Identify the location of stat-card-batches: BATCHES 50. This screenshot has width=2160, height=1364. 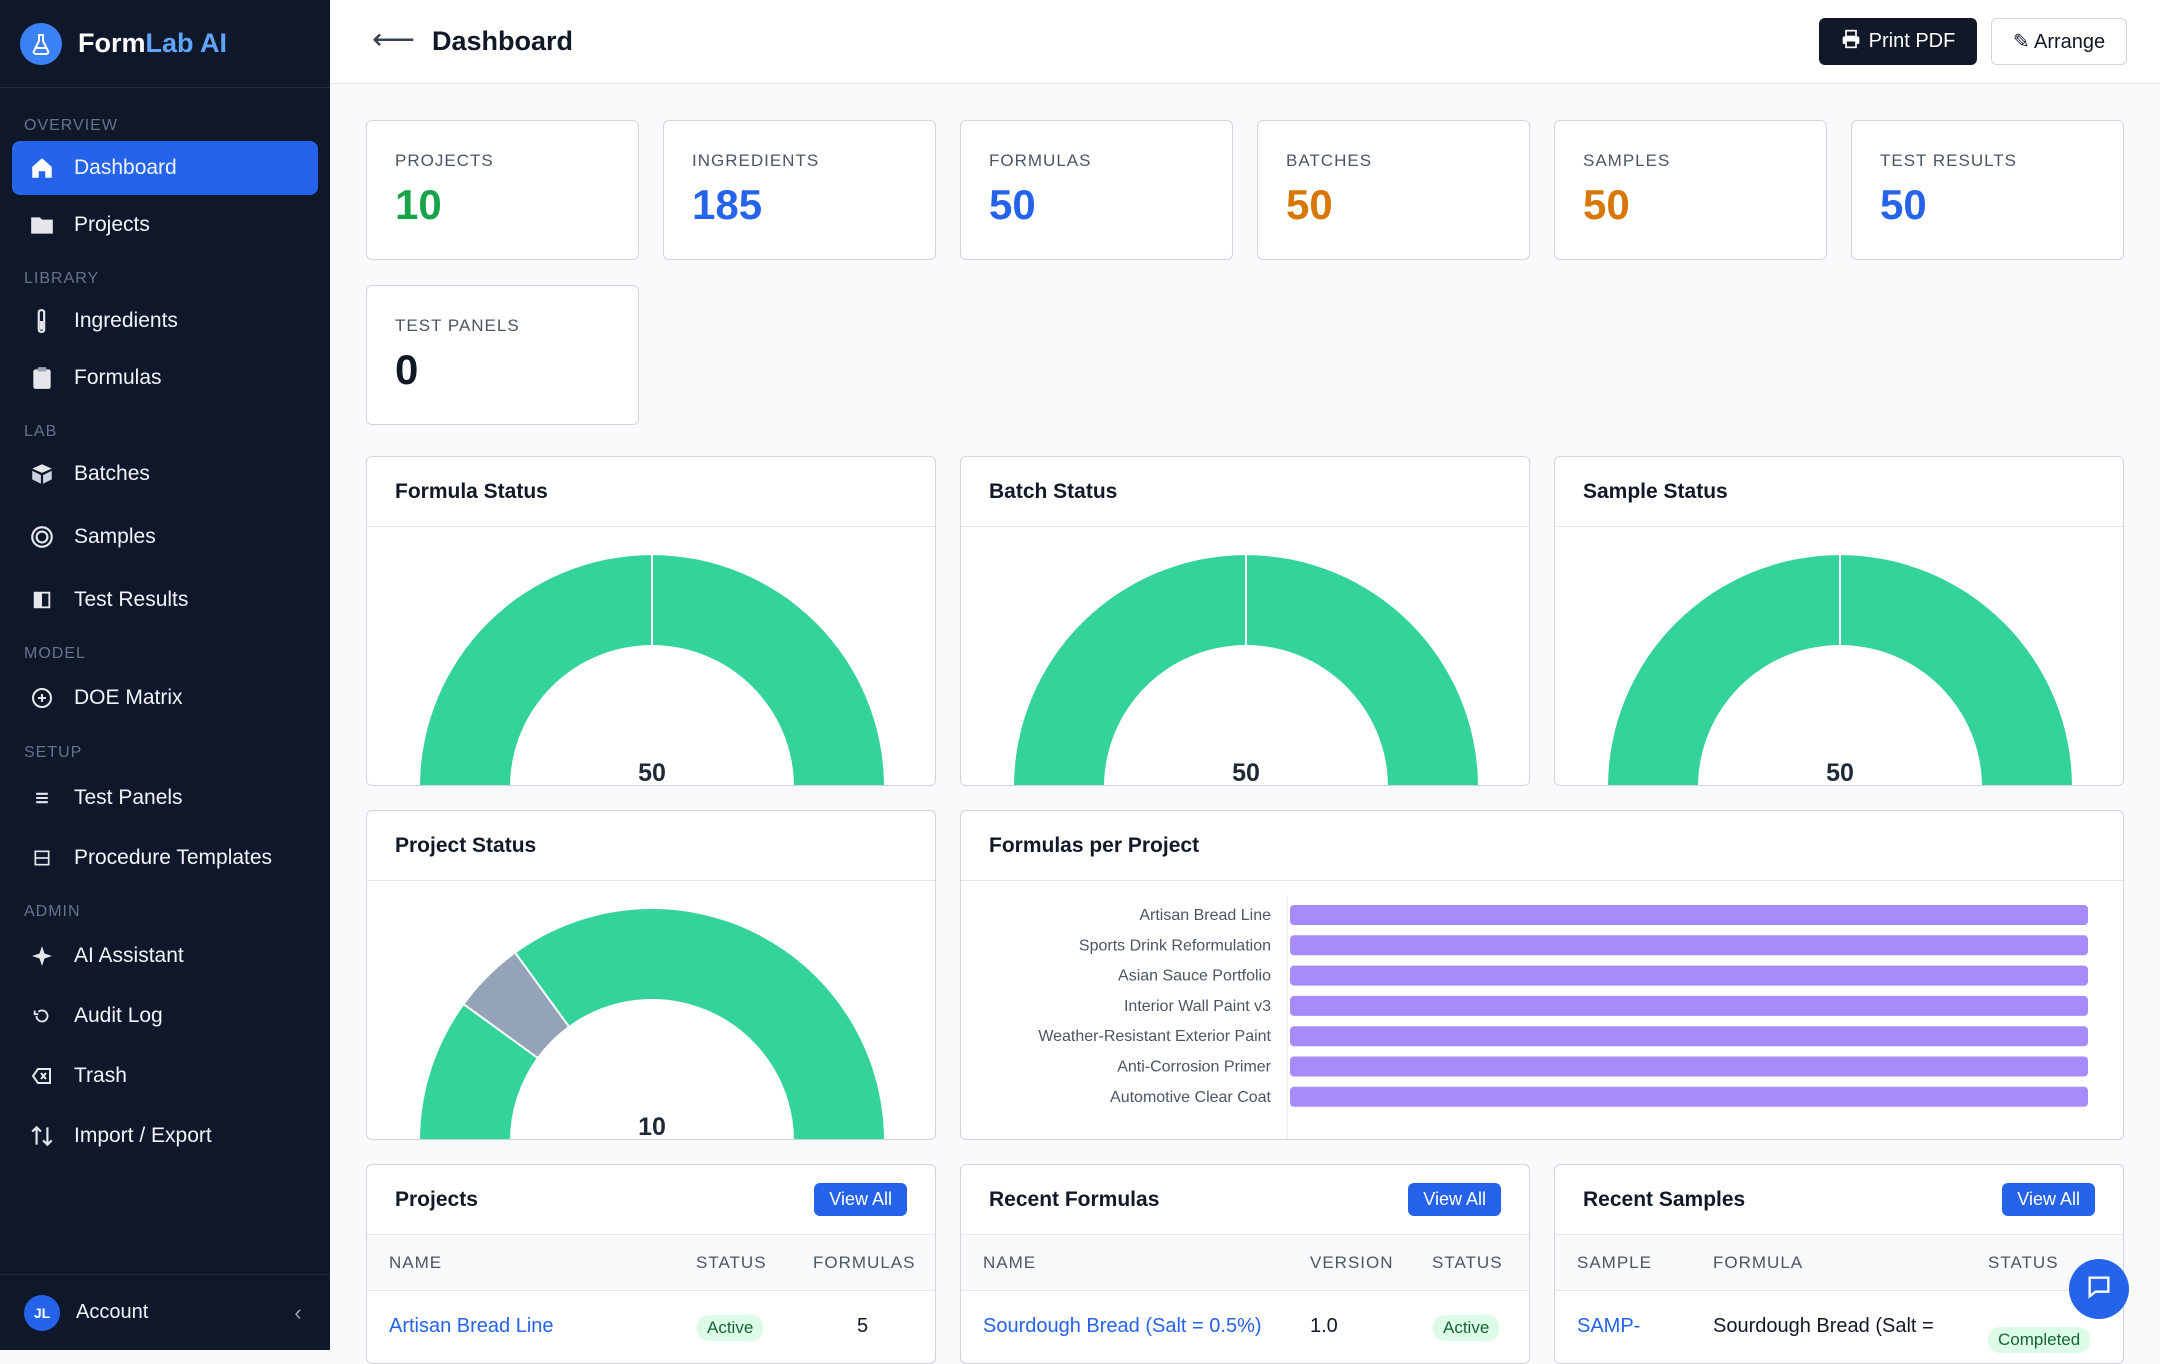
(1393, 190).